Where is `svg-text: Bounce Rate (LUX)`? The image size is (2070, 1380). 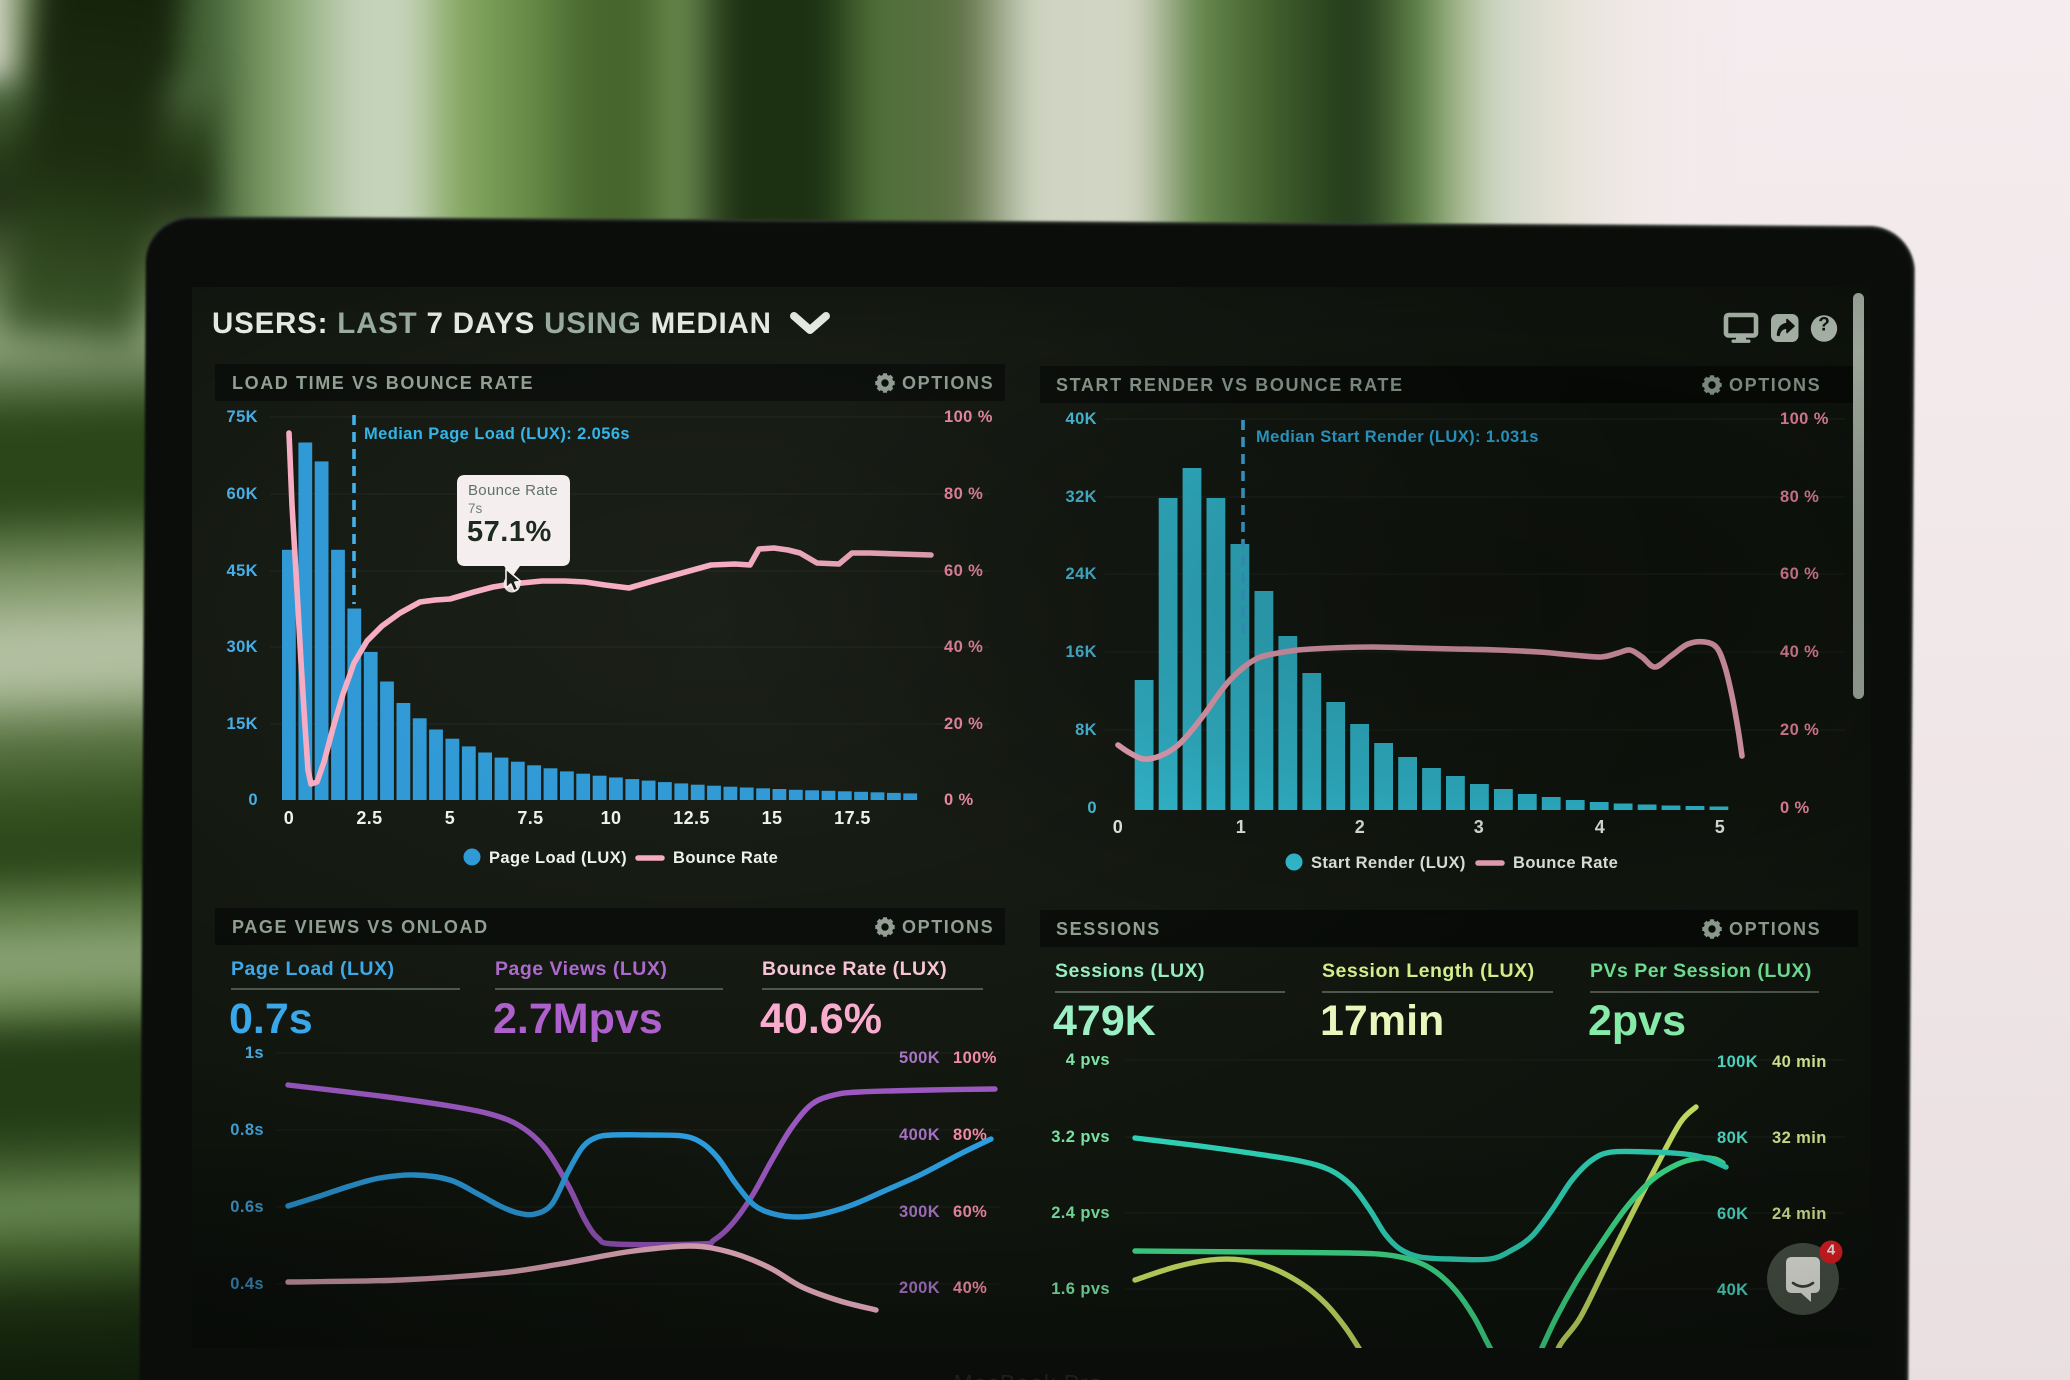 svg-text: Bounce Rate (LUX) is located at coordinates (854, 969).